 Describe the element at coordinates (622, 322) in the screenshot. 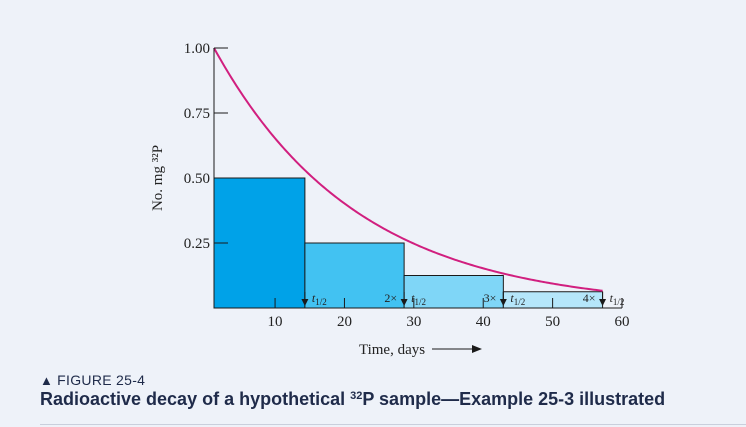

I see `x-tick-label: 60` at that location.